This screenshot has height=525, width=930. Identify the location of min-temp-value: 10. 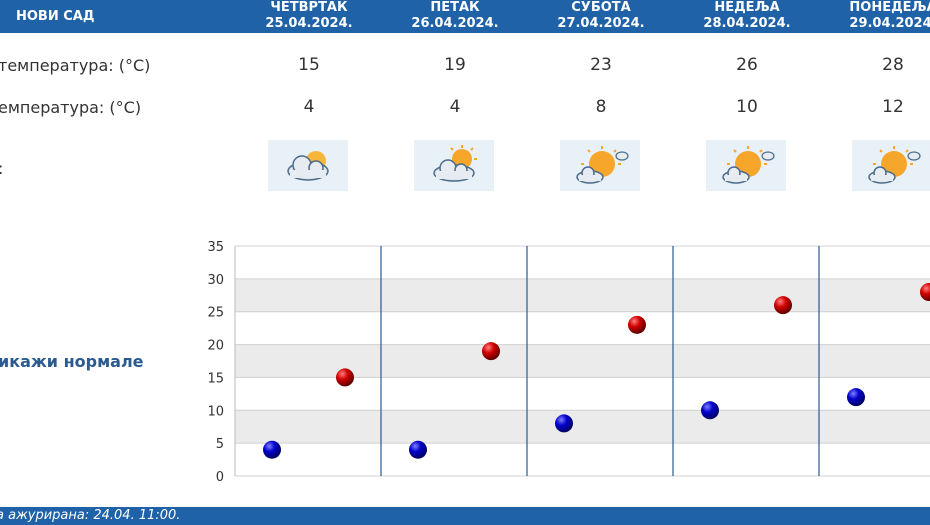
(747, 107).